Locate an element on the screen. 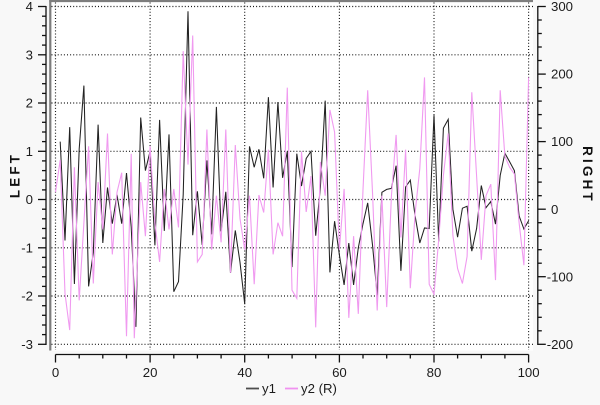  svg-text: -200 is located at coordinates (560, 344).